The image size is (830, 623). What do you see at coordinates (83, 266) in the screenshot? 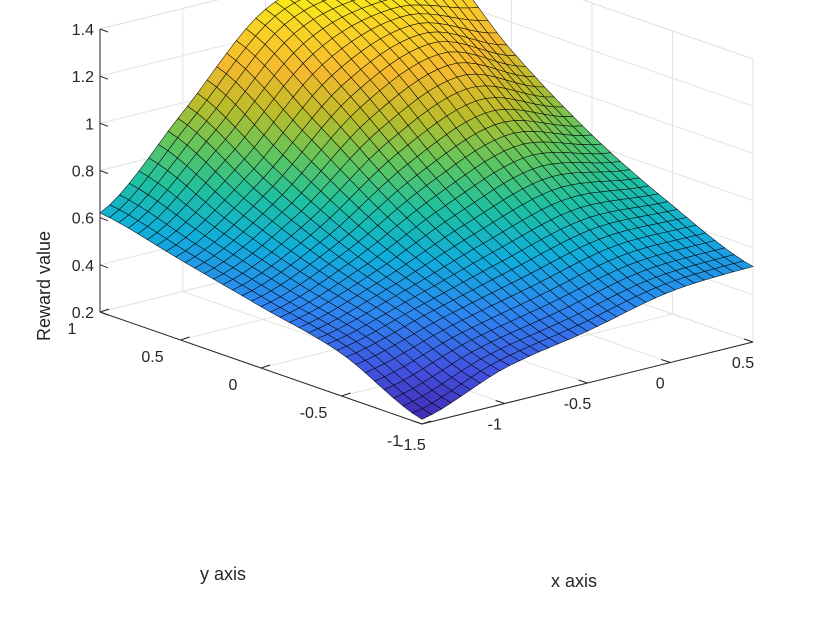
I see `z-tick-label: 0.4` at bounding box center [83, 266].